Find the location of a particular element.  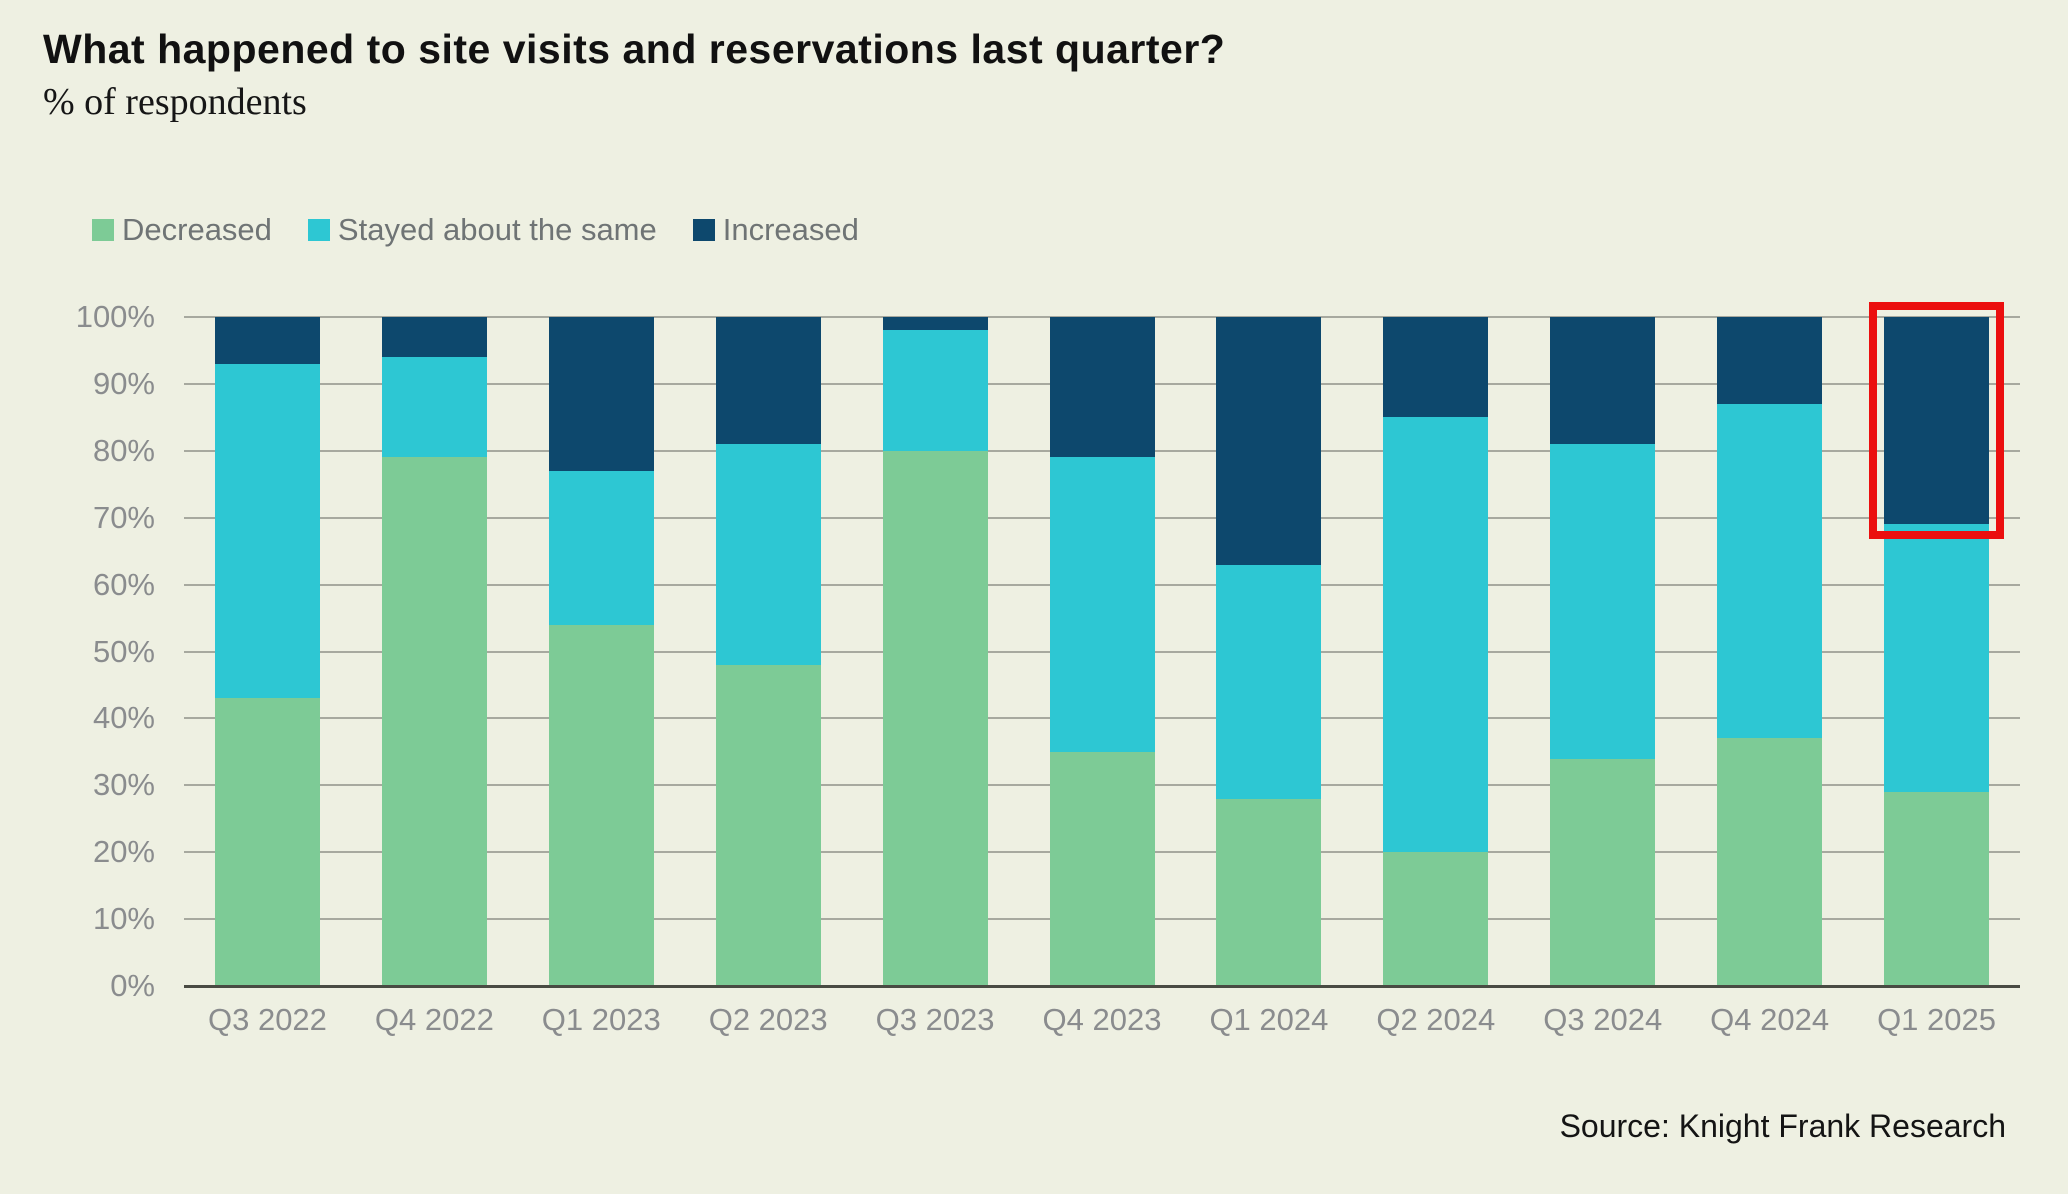

x-axis-tick-label: Q4 2023 is located at coordinates (1102, 1019).